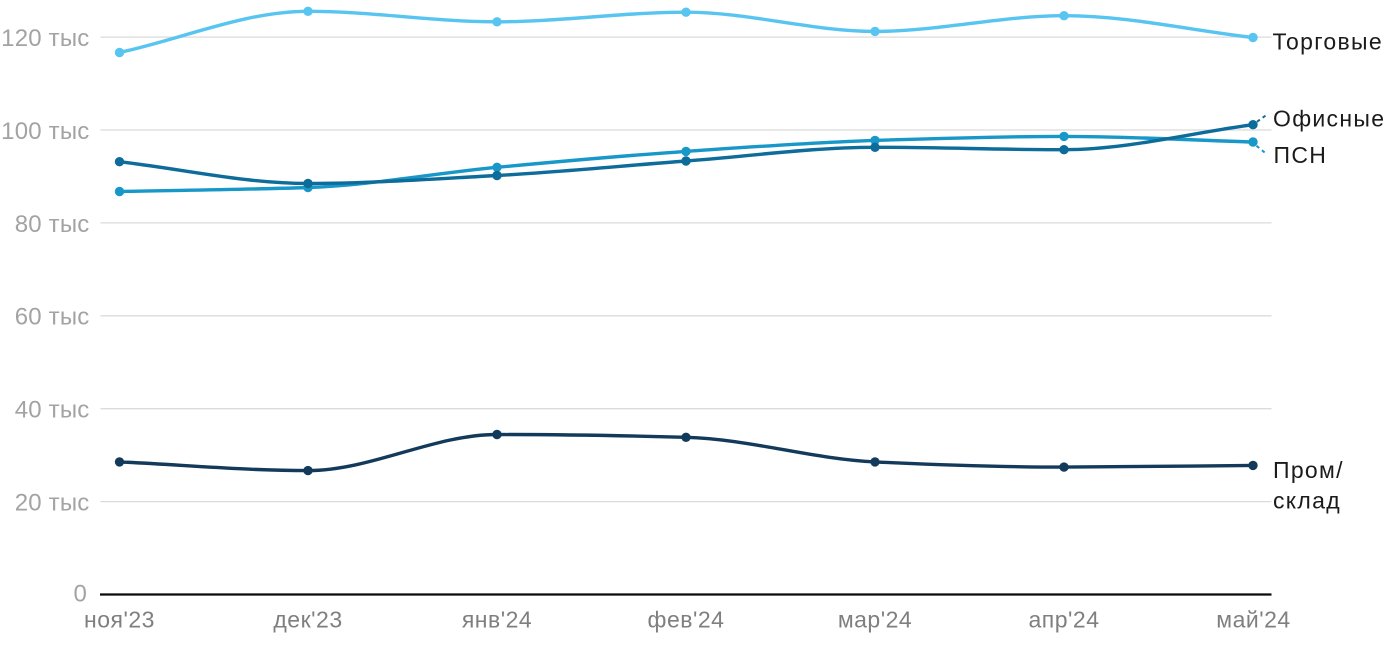 This screenshot has width=1400, height=650. What do you see at coordinates (1301, 155) in the screenshot?
I see `svg-text: ПСН` at bounding box center [1301, 155].